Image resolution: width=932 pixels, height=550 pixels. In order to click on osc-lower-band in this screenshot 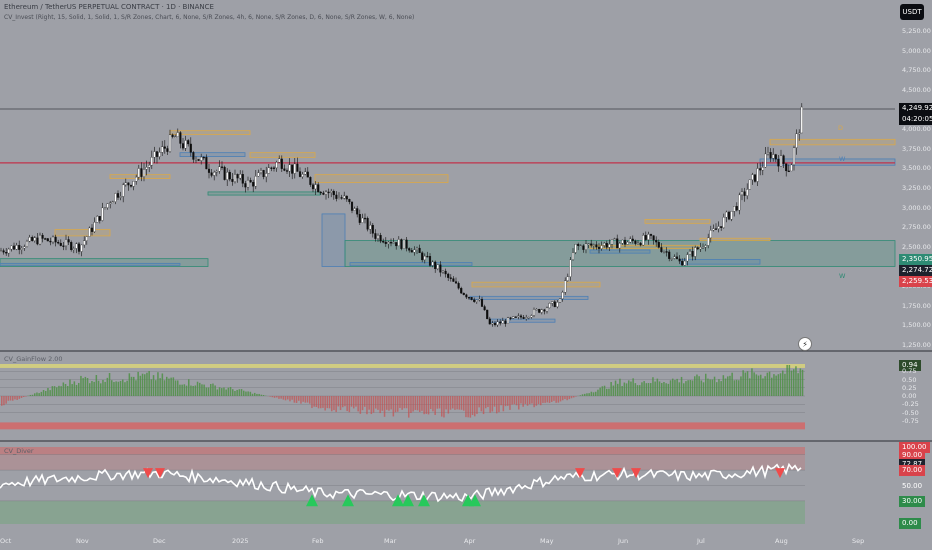, I will do `click(402, 426)`.